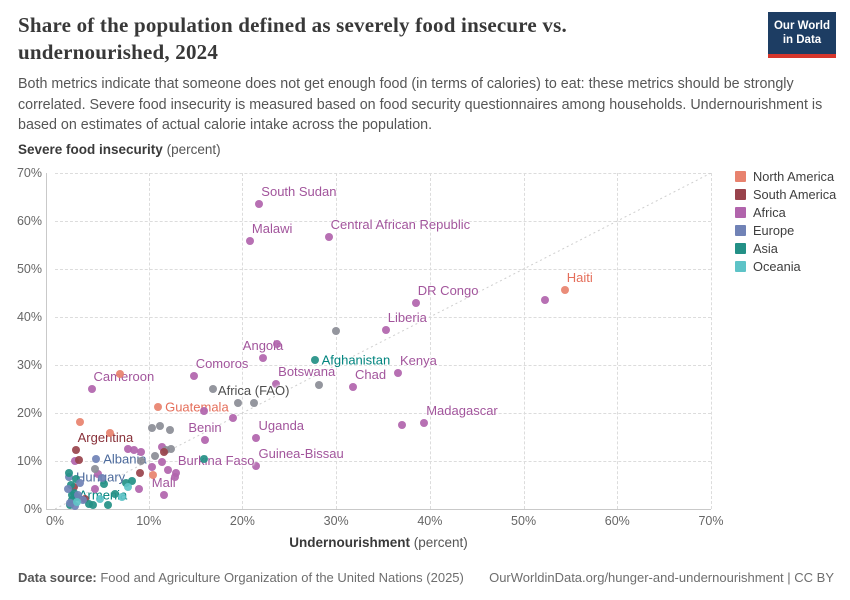 The image size is (850, 600). I want to click on point-label: Haiti, so click(579, 277).